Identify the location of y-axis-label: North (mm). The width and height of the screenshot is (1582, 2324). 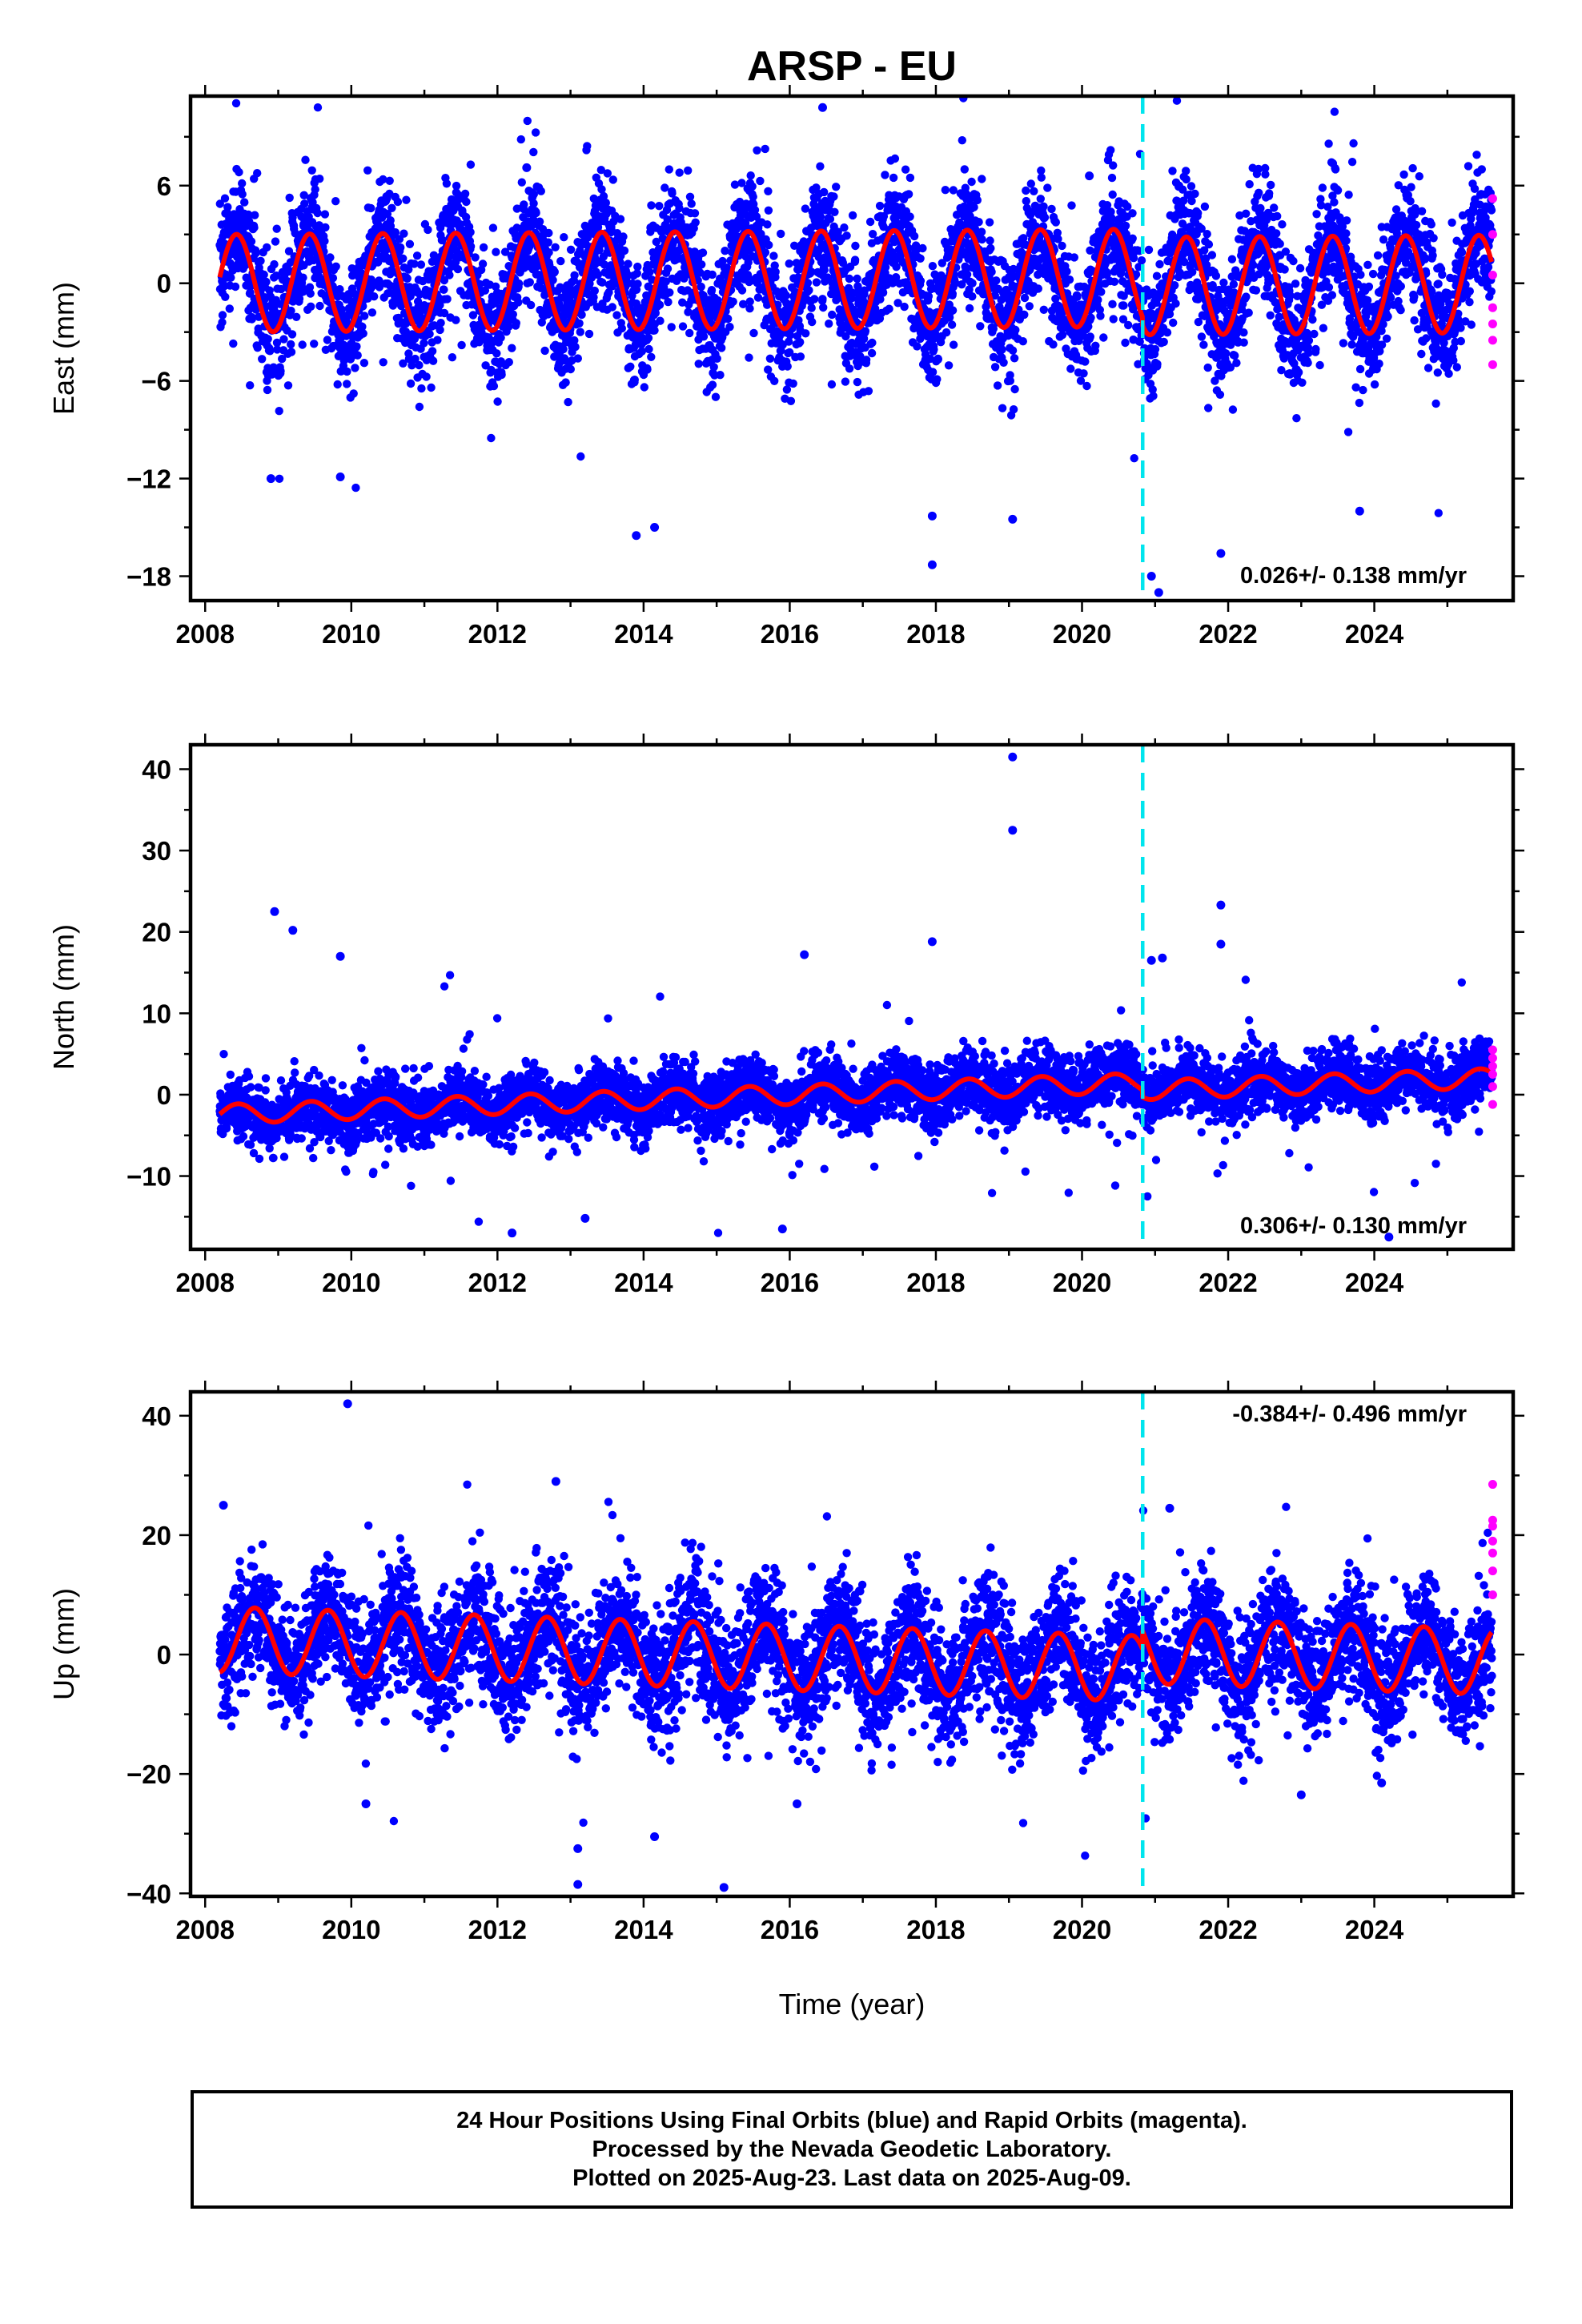
(64, 997).